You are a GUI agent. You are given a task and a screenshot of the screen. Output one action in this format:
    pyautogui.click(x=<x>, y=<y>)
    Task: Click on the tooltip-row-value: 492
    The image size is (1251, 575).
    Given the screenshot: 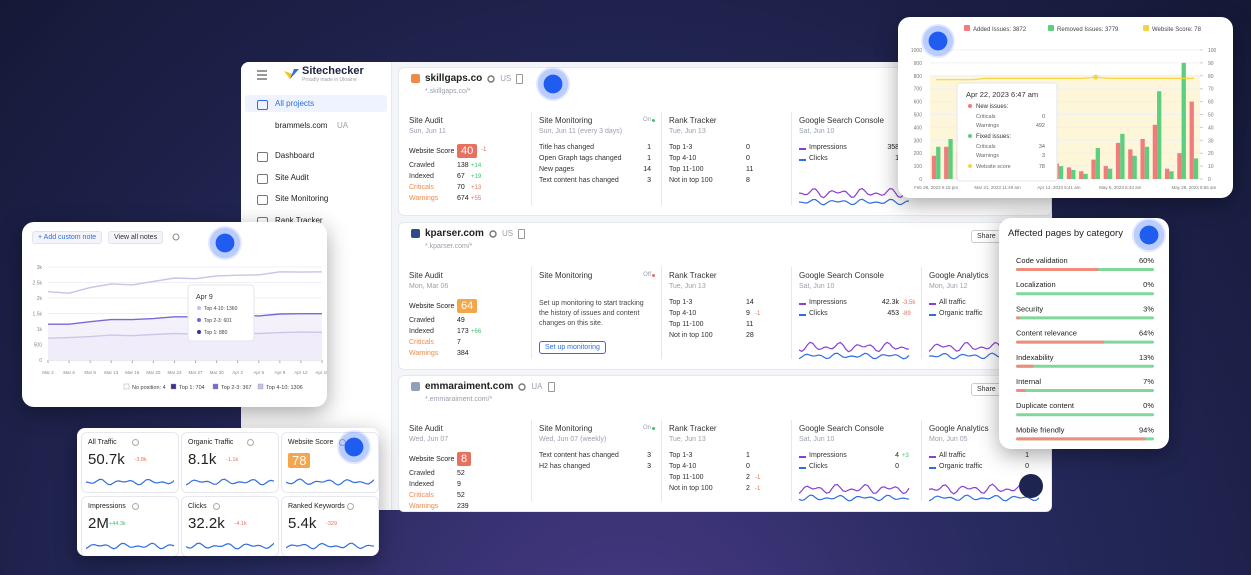 What is the action you would take?
    pyautogui.click(x=1040, y=126)
    